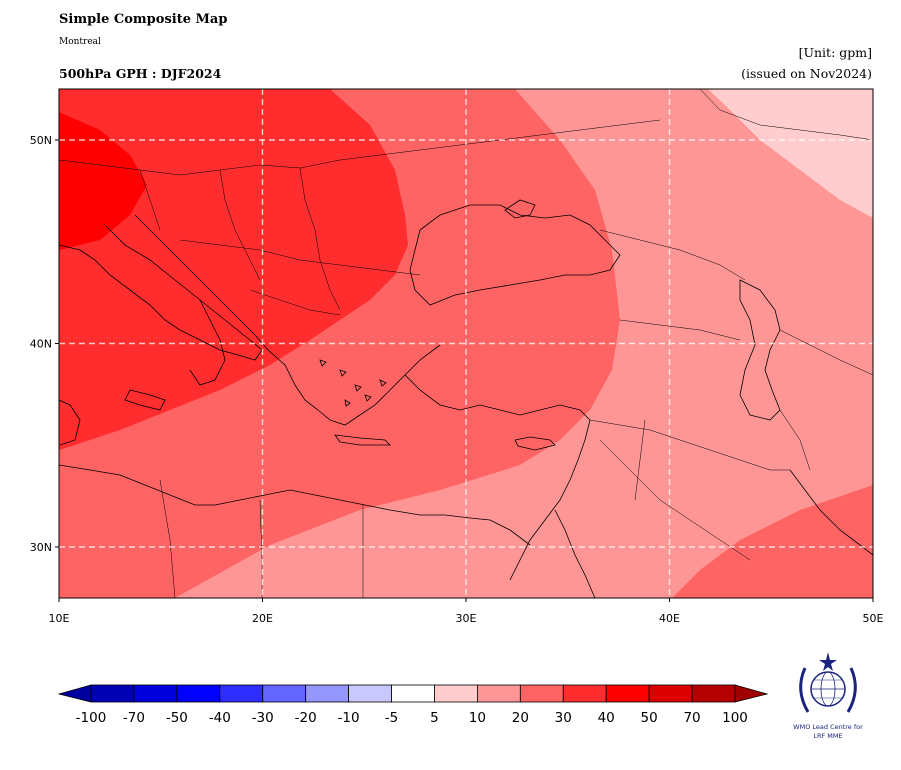 Image resolution: width=901 pixels, height=770 pixels. Describe the element at coordinates (143, 19) in the screenshot. I see `map-title: Simple Composite Map` at that location.